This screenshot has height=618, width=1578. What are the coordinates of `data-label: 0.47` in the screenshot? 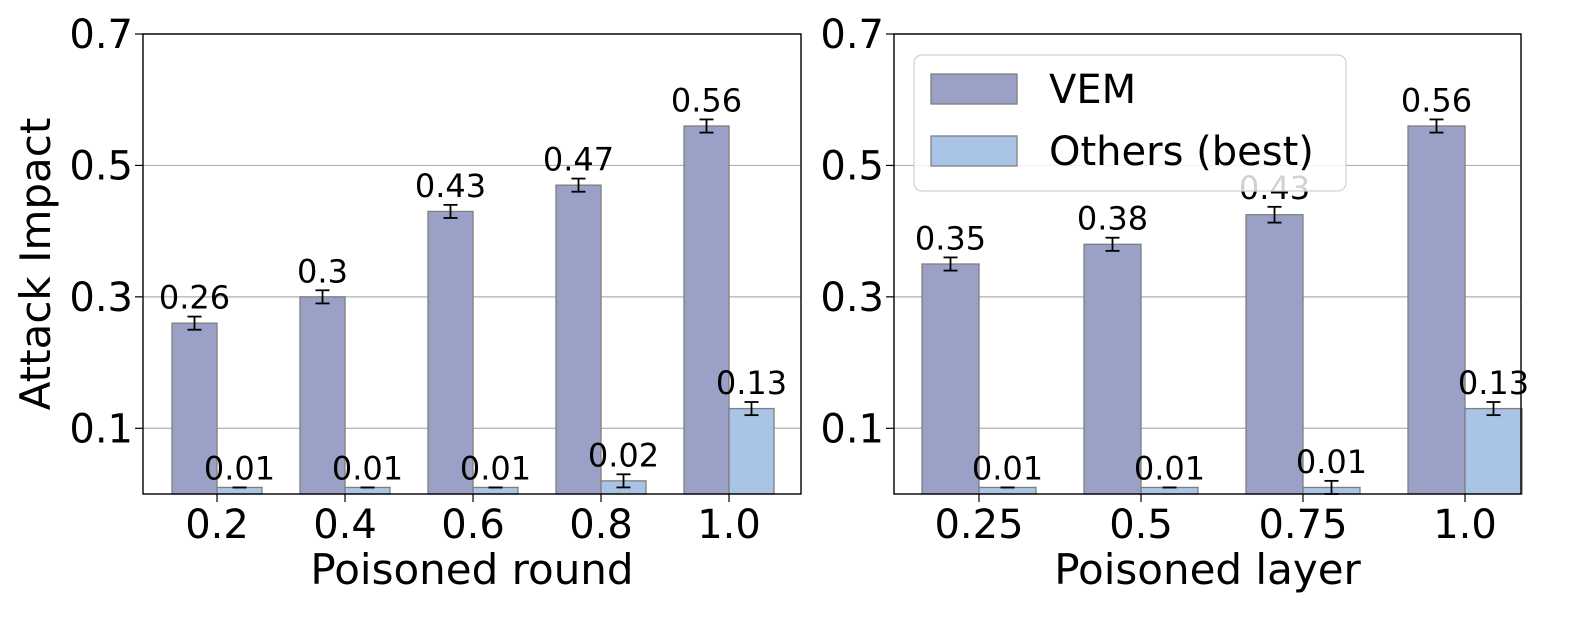 It's located at (578, 160).